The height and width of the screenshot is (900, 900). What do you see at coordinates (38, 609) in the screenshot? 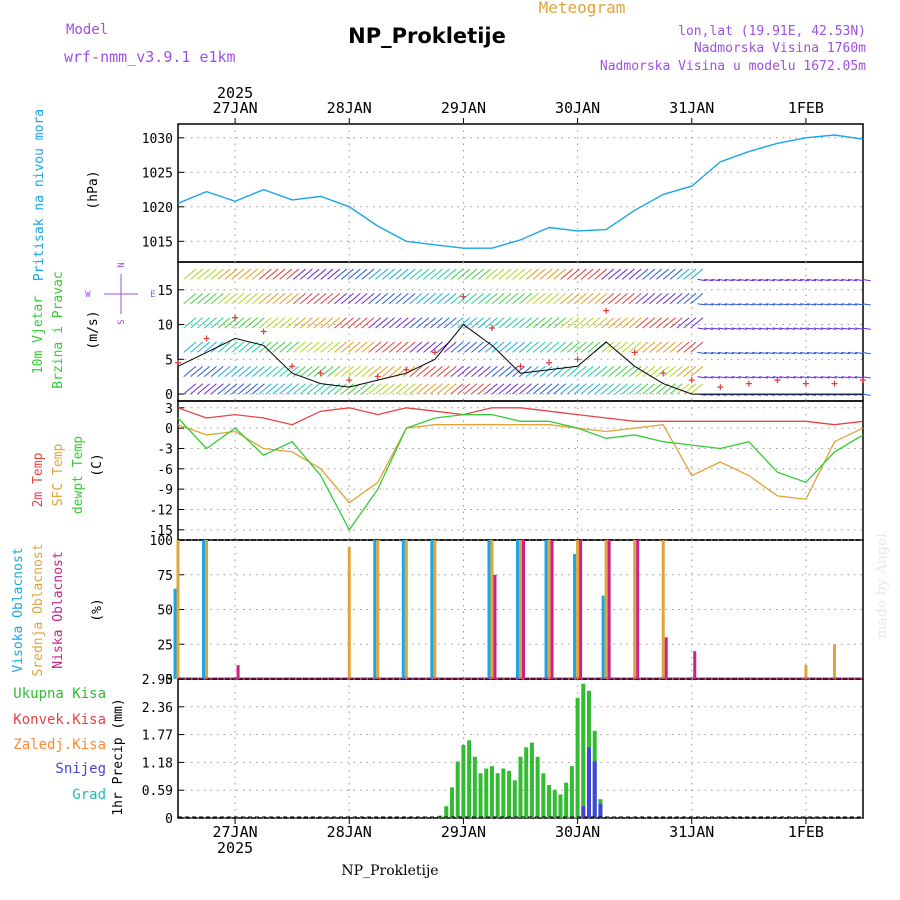
I see `cloud-label-2: Srednja Oblacnost` at bounding box center [38, 609].